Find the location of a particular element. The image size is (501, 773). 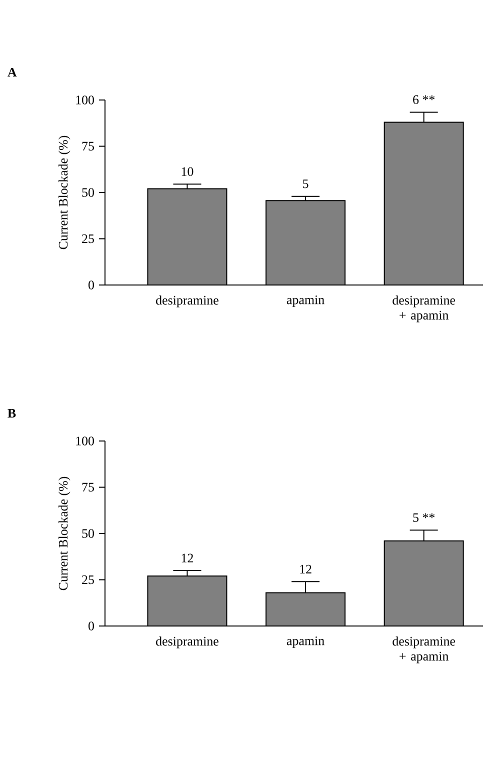

annotation: 10 is located at coordinates (188, 171).